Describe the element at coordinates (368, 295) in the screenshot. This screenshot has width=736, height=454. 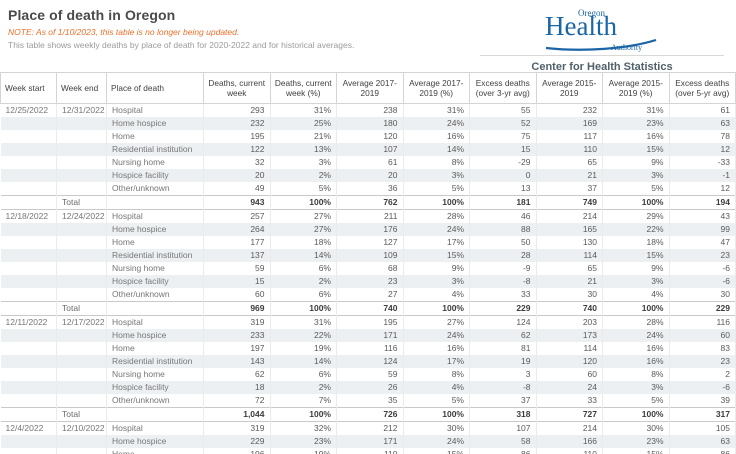
I see `table-row: Other/unknown 60 6% 27 4% 33 30 4% 30` at that location.